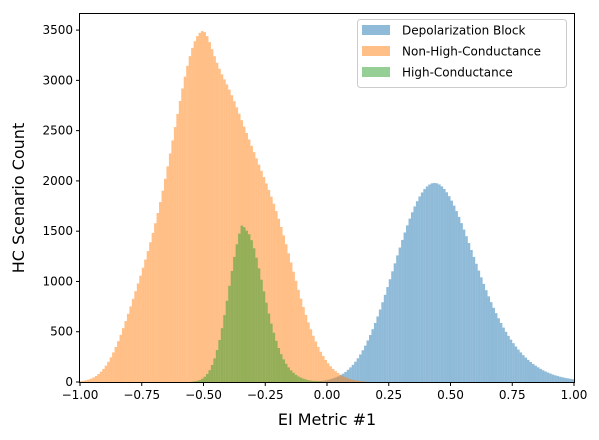 The width and height of the screenshot is (599, 440). What do you see at coordinates (141, 395) in the screenshot?
I see `x-tick-label: −0.75` at bounding box center [141, 395].